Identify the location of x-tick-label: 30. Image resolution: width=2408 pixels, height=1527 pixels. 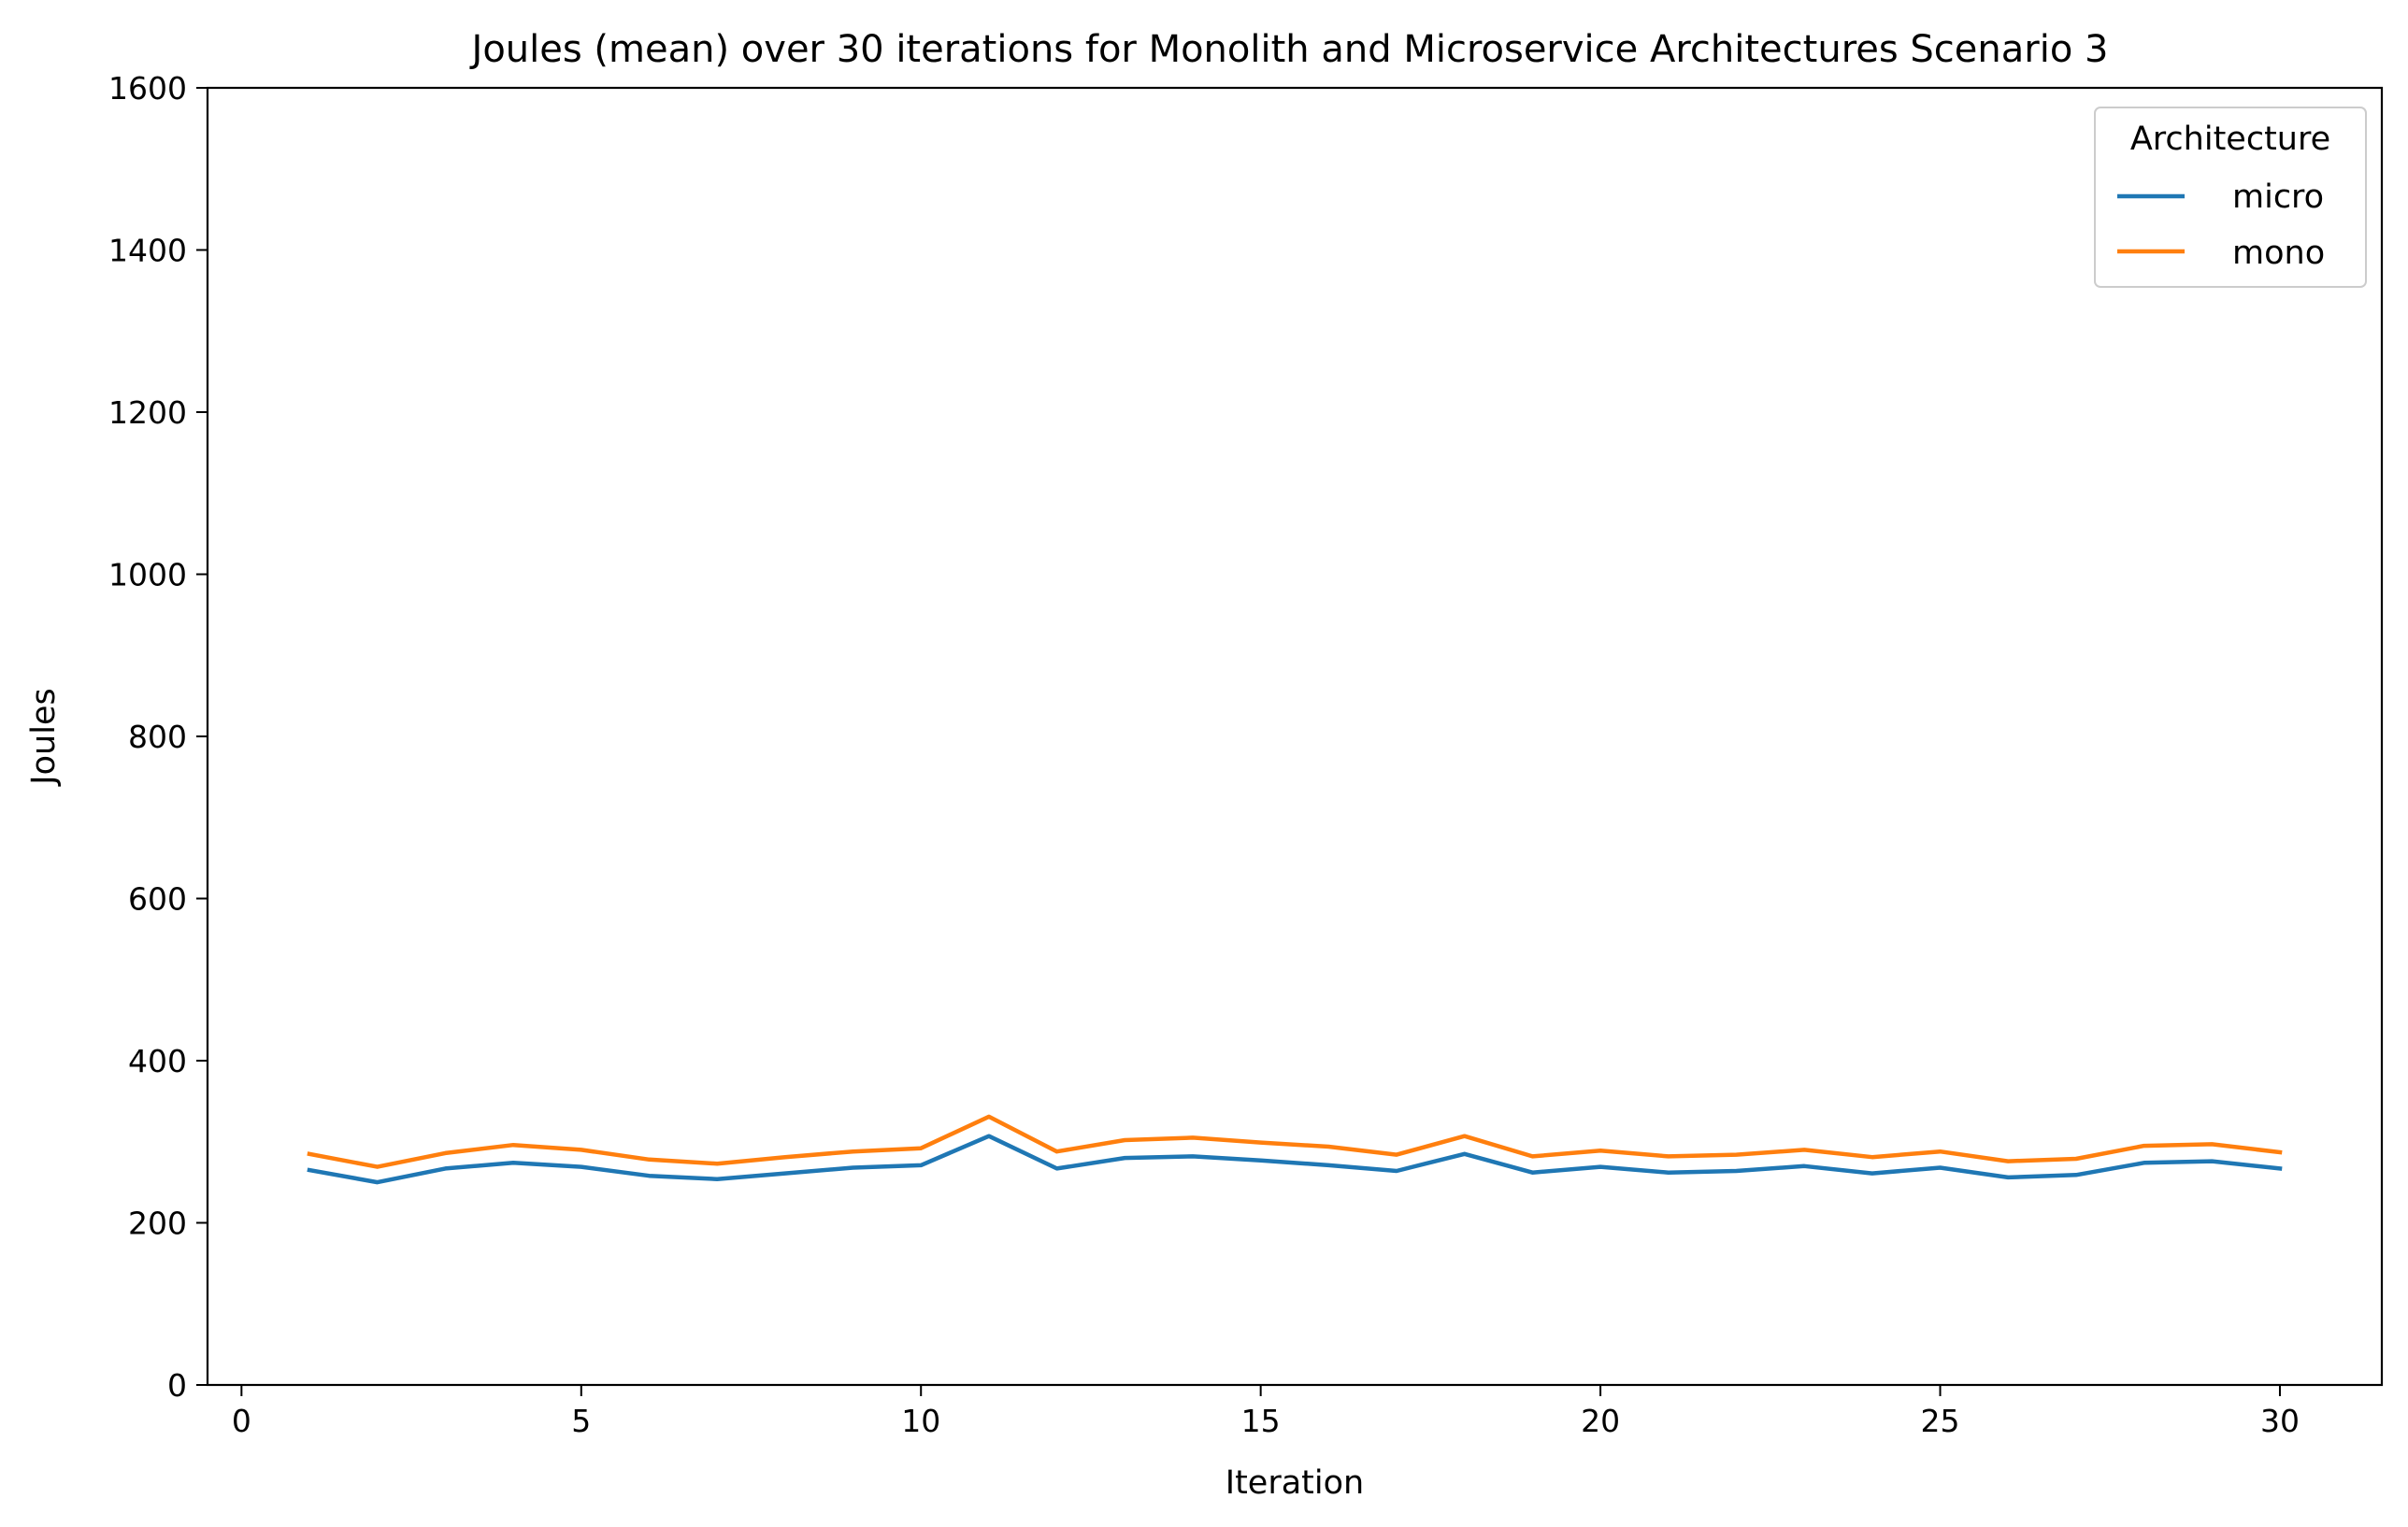
(2280, 1421).